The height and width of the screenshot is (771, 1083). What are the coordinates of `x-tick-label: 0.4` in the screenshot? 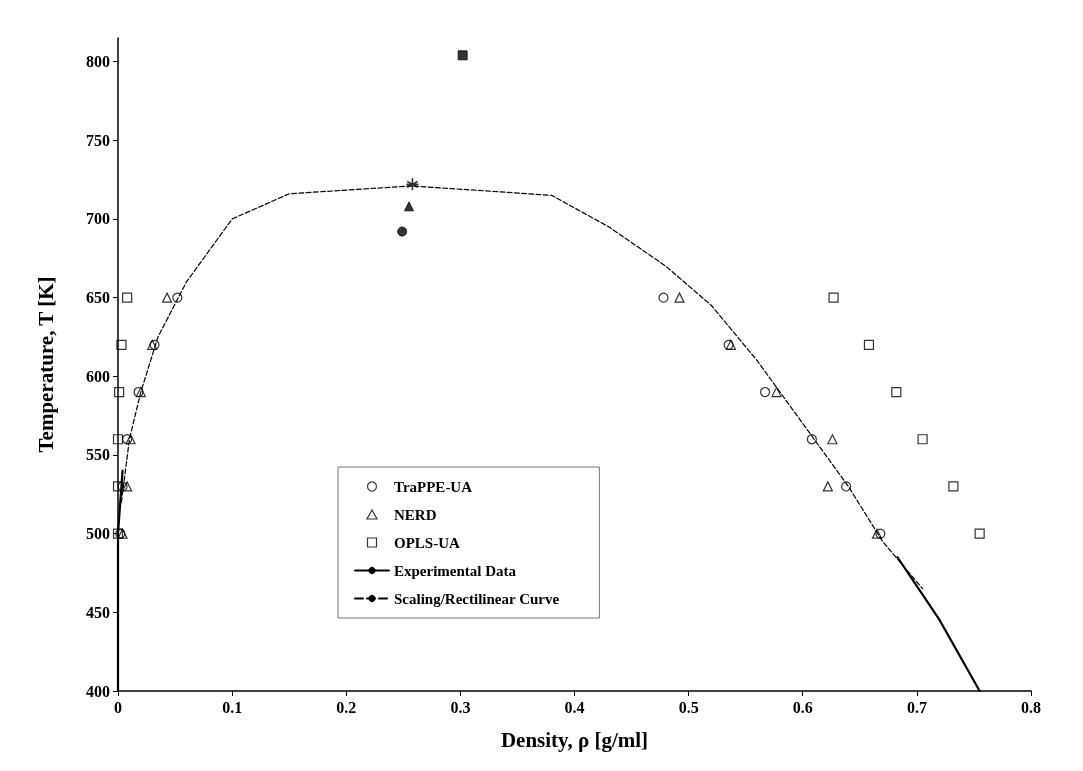 It's located at (574, 707).